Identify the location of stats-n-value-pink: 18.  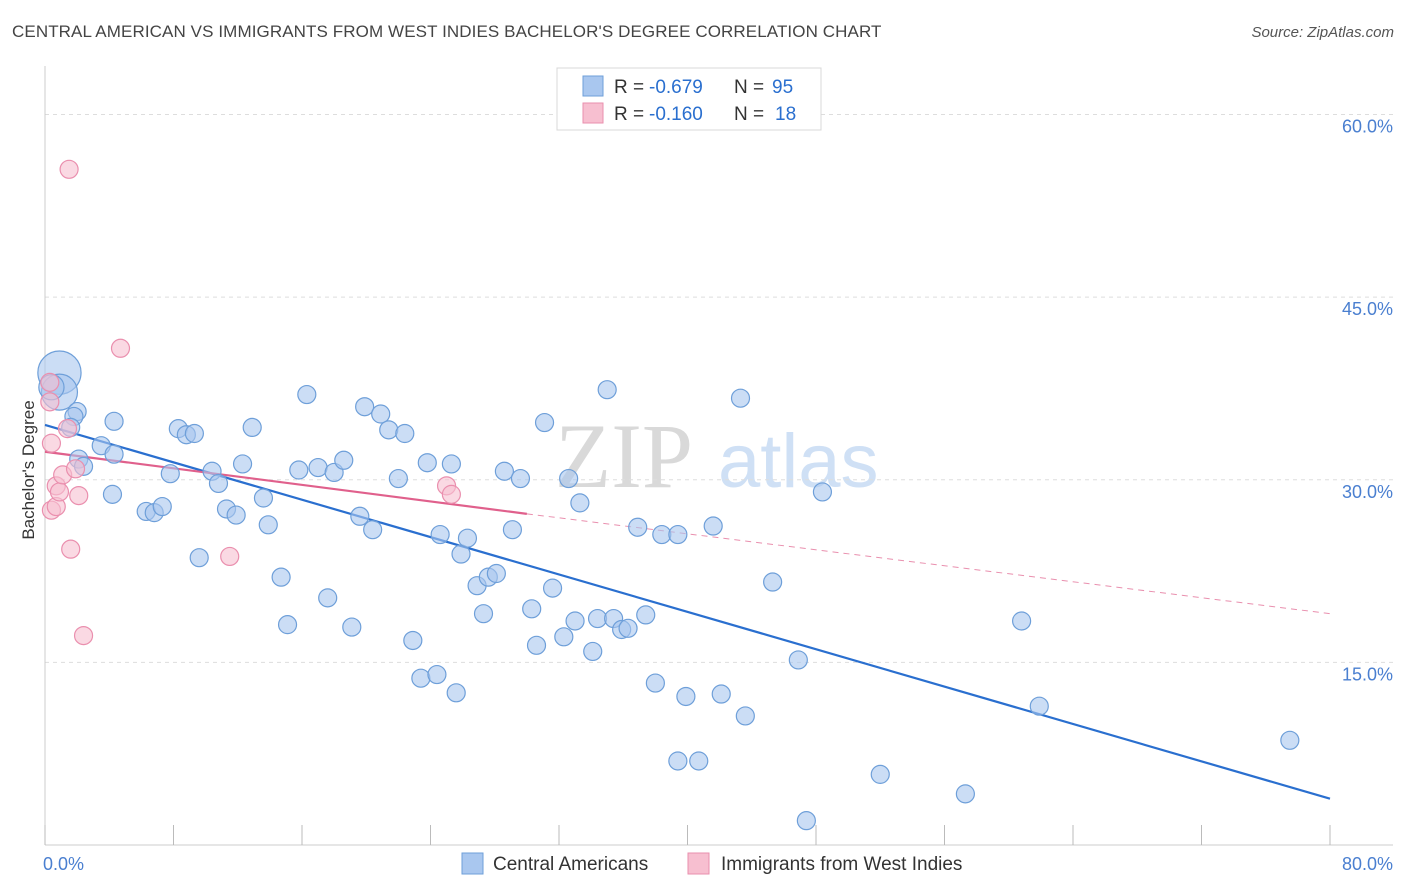
(785, 114).